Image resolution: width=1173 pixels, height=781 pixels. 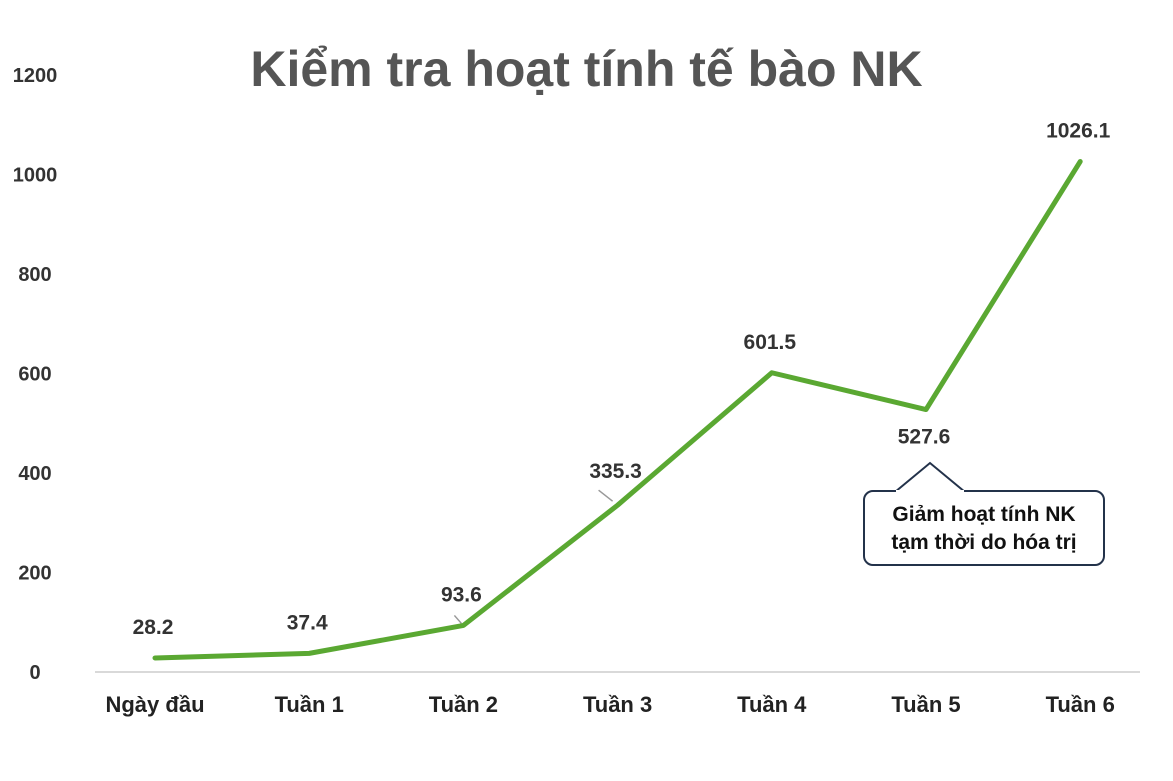 What do you see at coordinates (34, 275) in the screenshot?
I see `y-tick-label: 800` at bounding box center [34, 275].